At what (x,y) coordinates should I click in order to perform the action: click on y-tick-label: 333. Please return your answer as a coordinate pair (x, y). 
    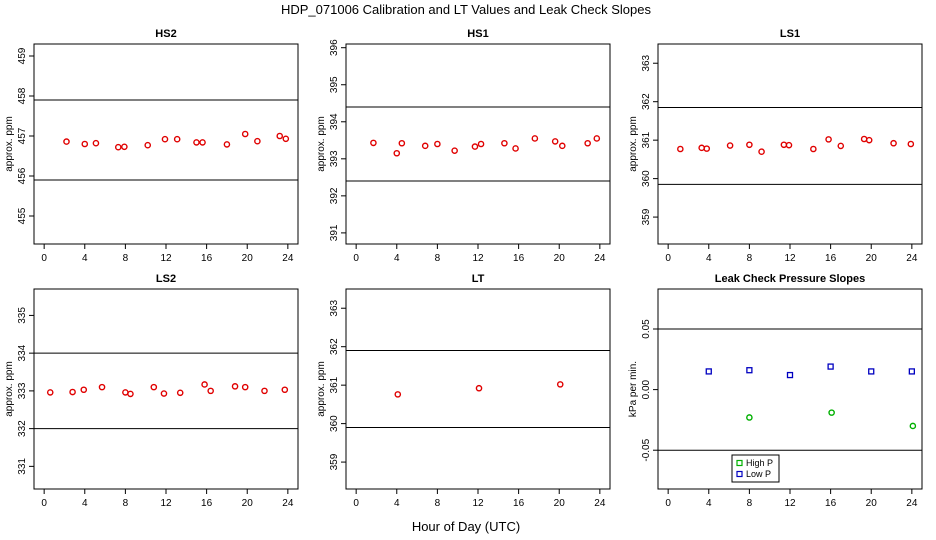
    Looking at the image, I should click on (22, 390).